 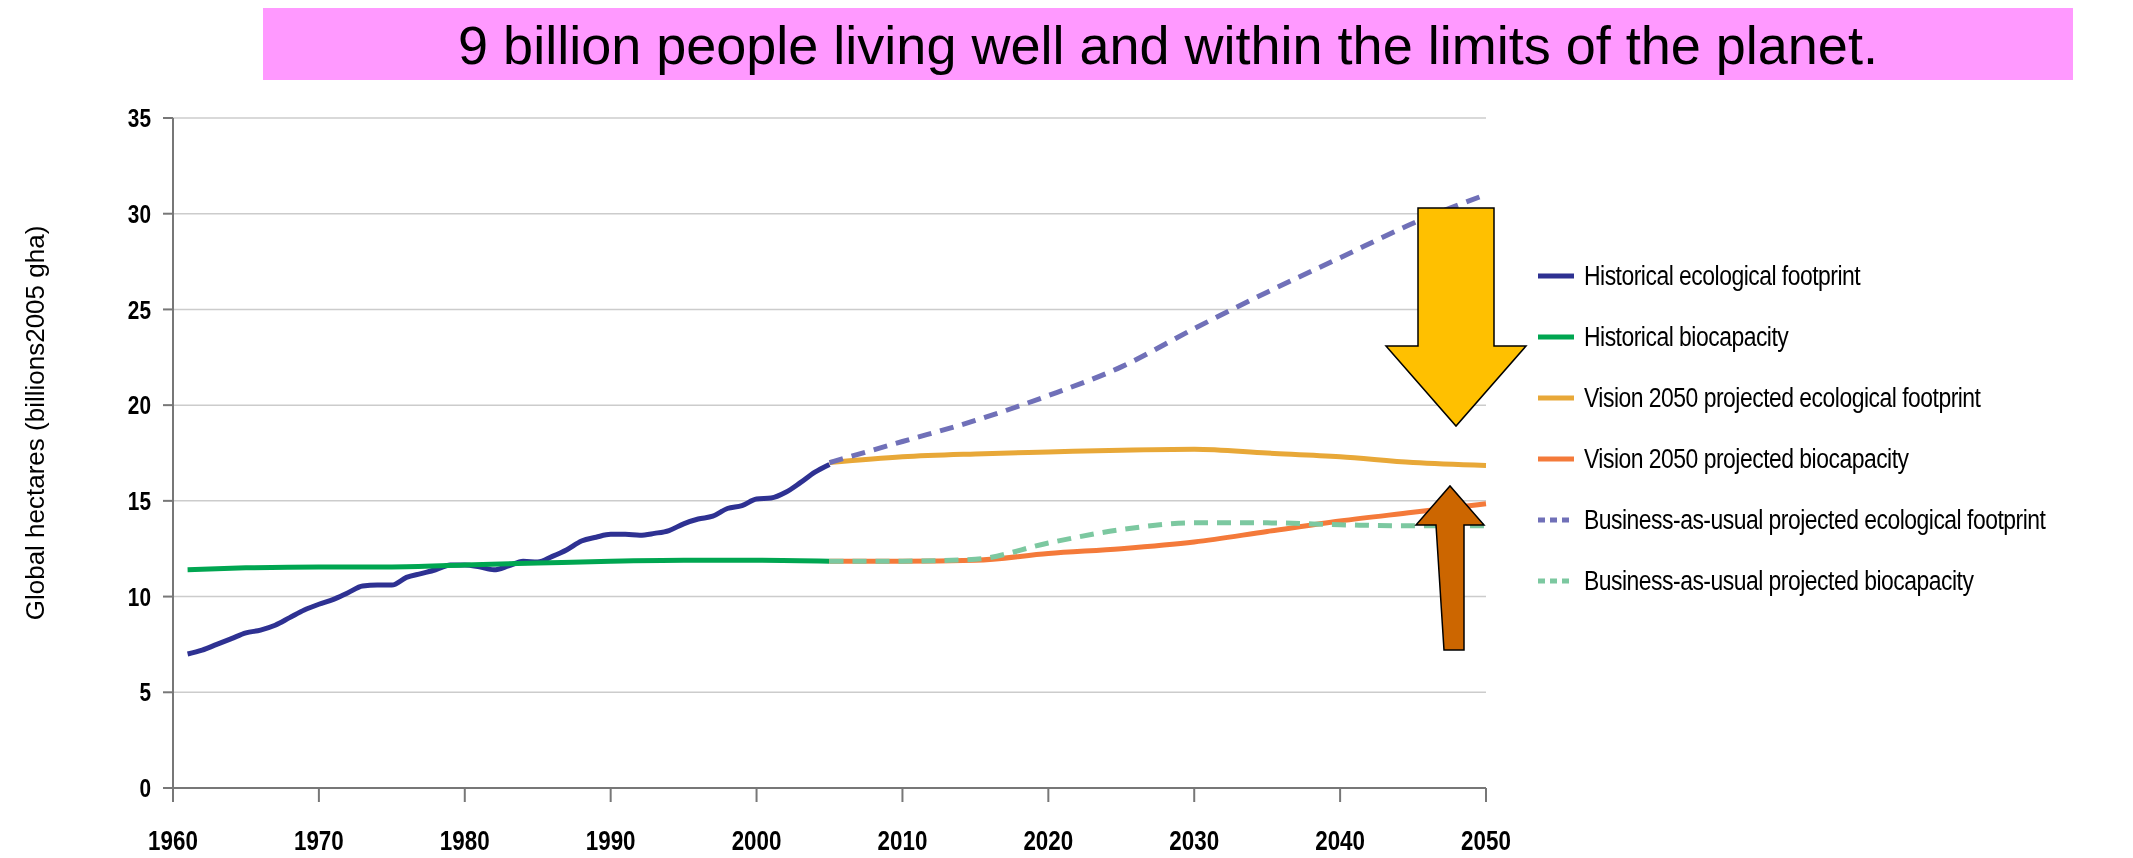 What do you see at coordinates (139, 405) in the screenshot?
I see `y-tick-label: 20` at bounding box center [139, 405].